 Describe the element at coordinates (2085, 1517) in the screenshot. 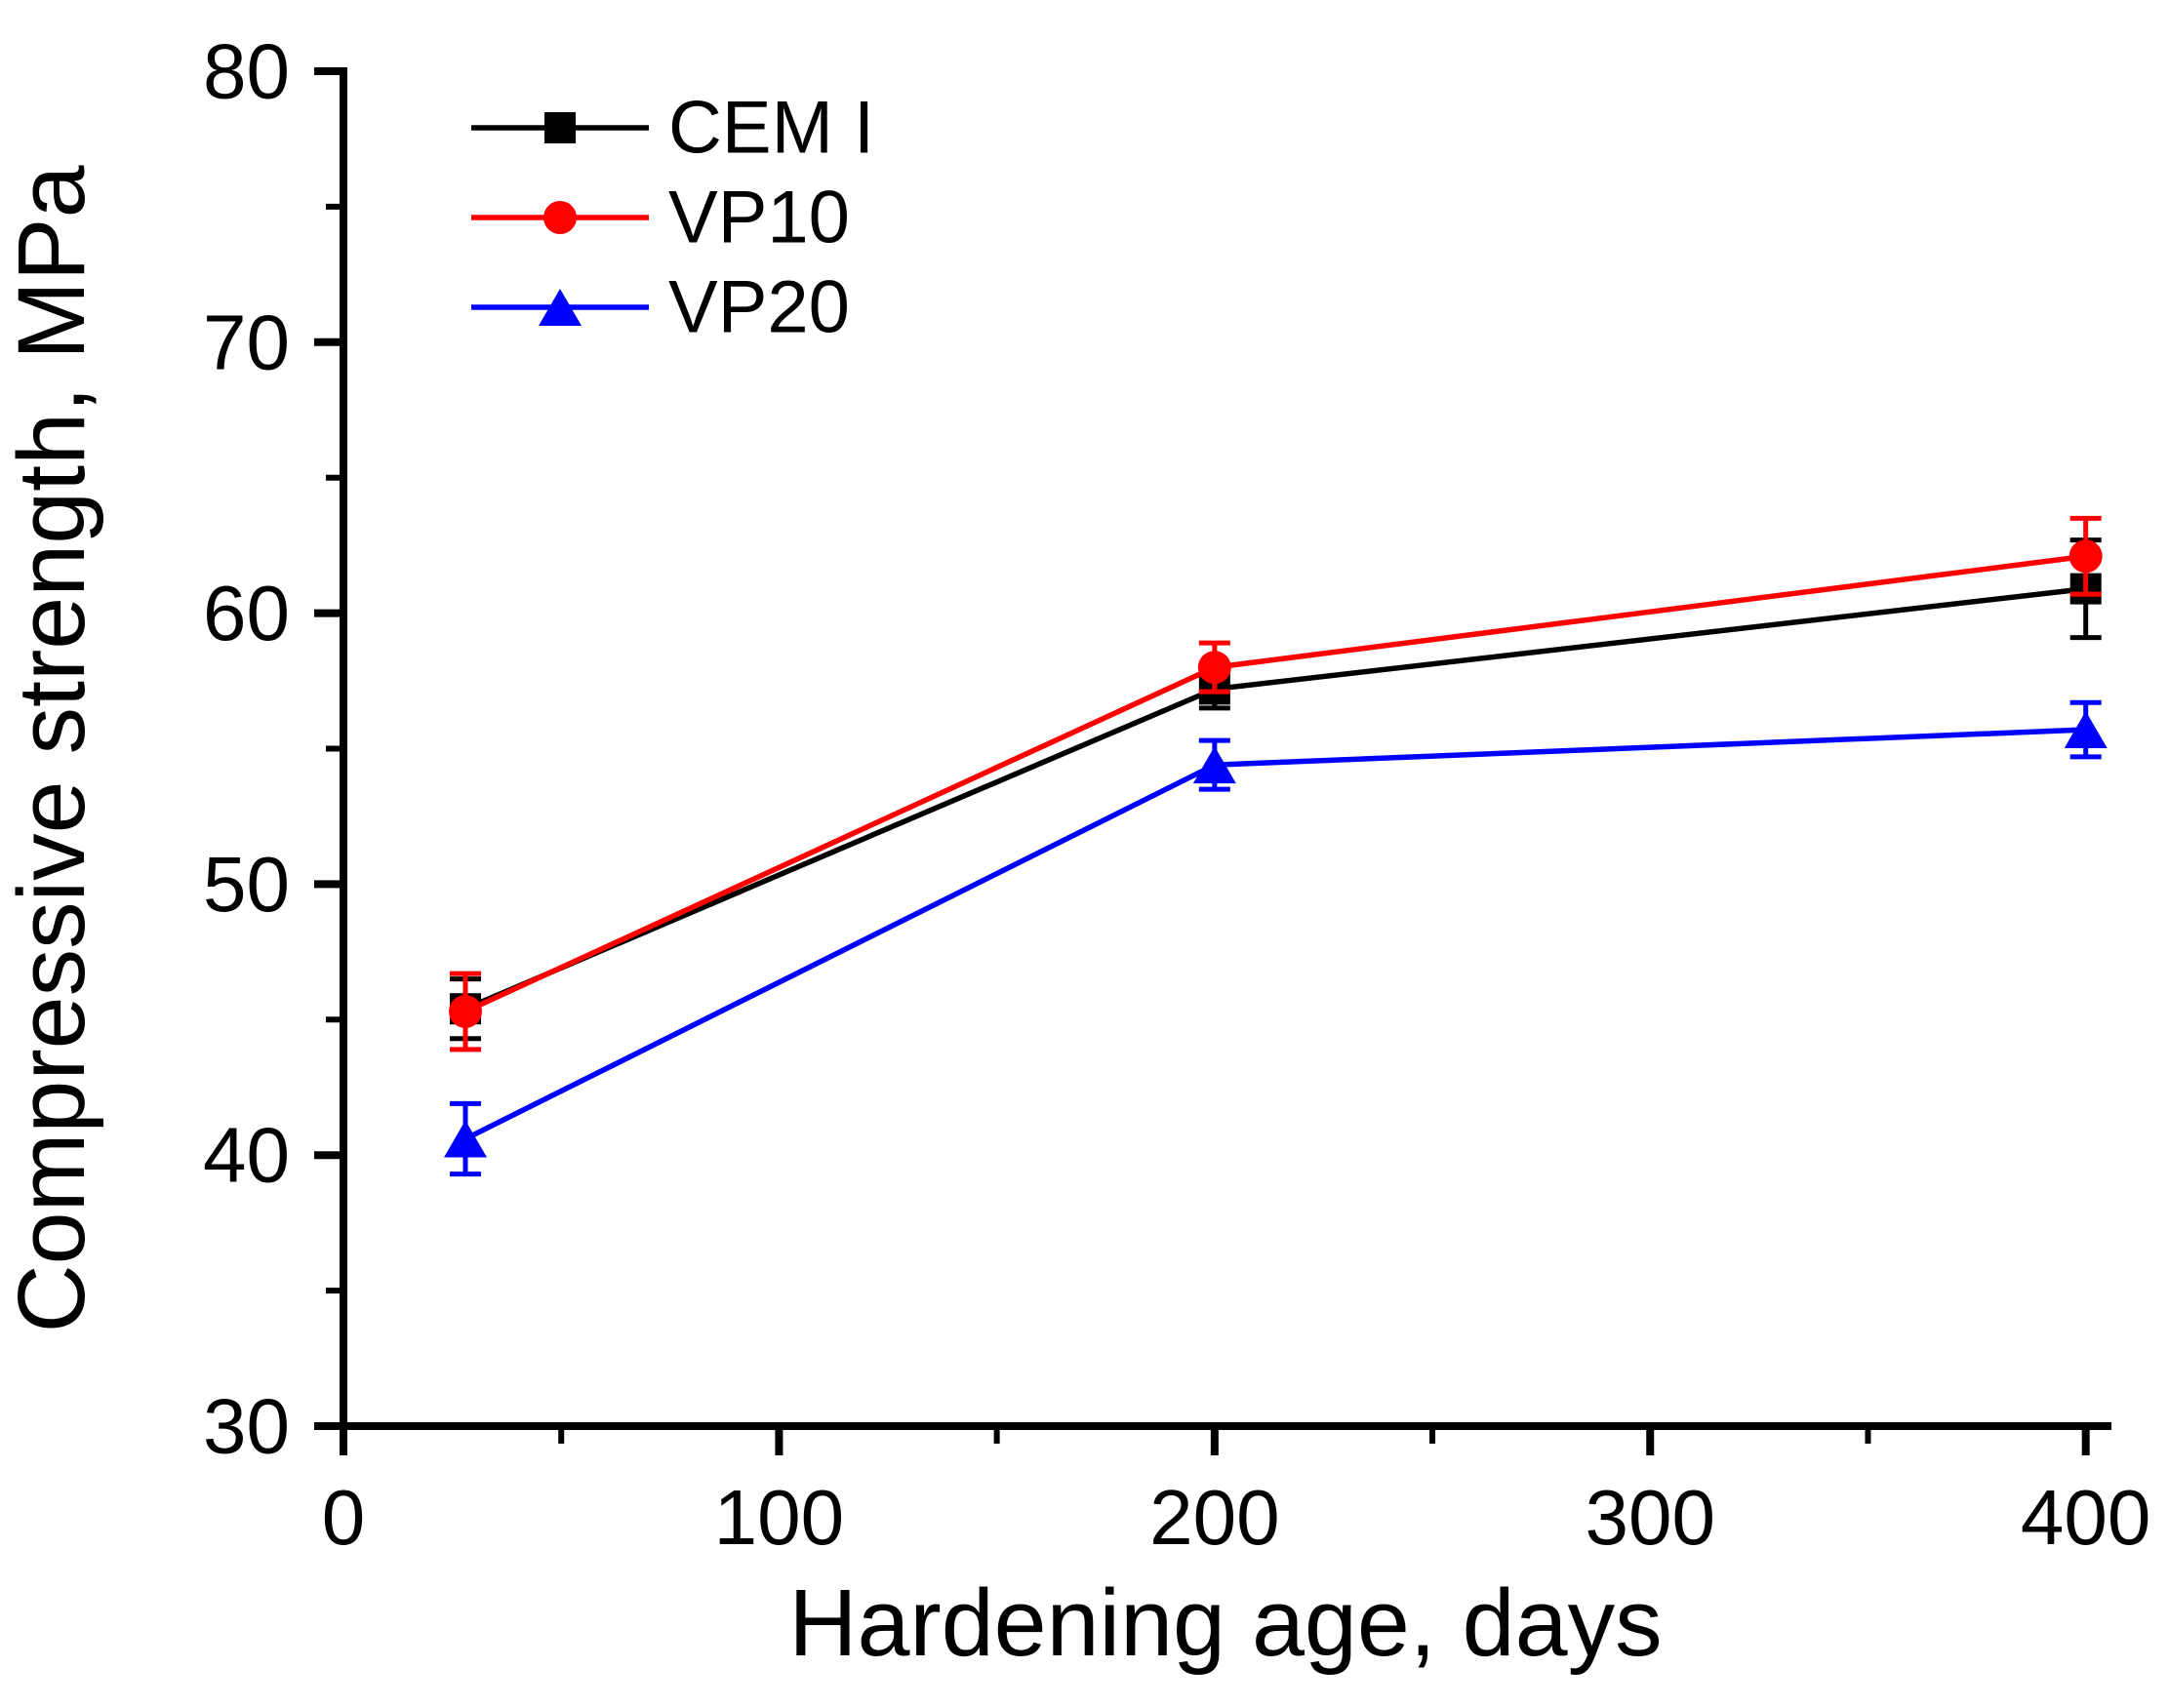

I see `x-tick-label: 400` at that location.